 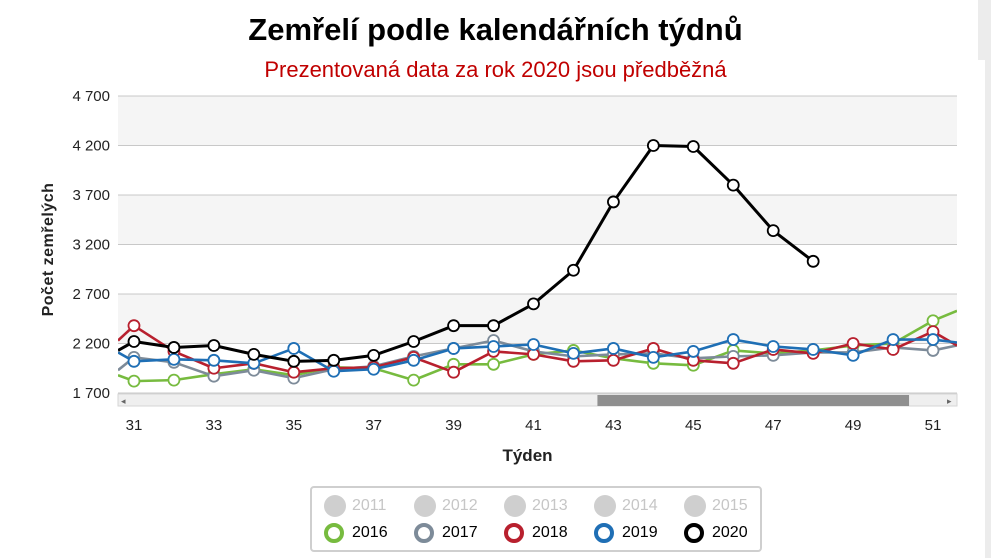 I want to click on legend-label: 2017, so click(x=460, y=532).